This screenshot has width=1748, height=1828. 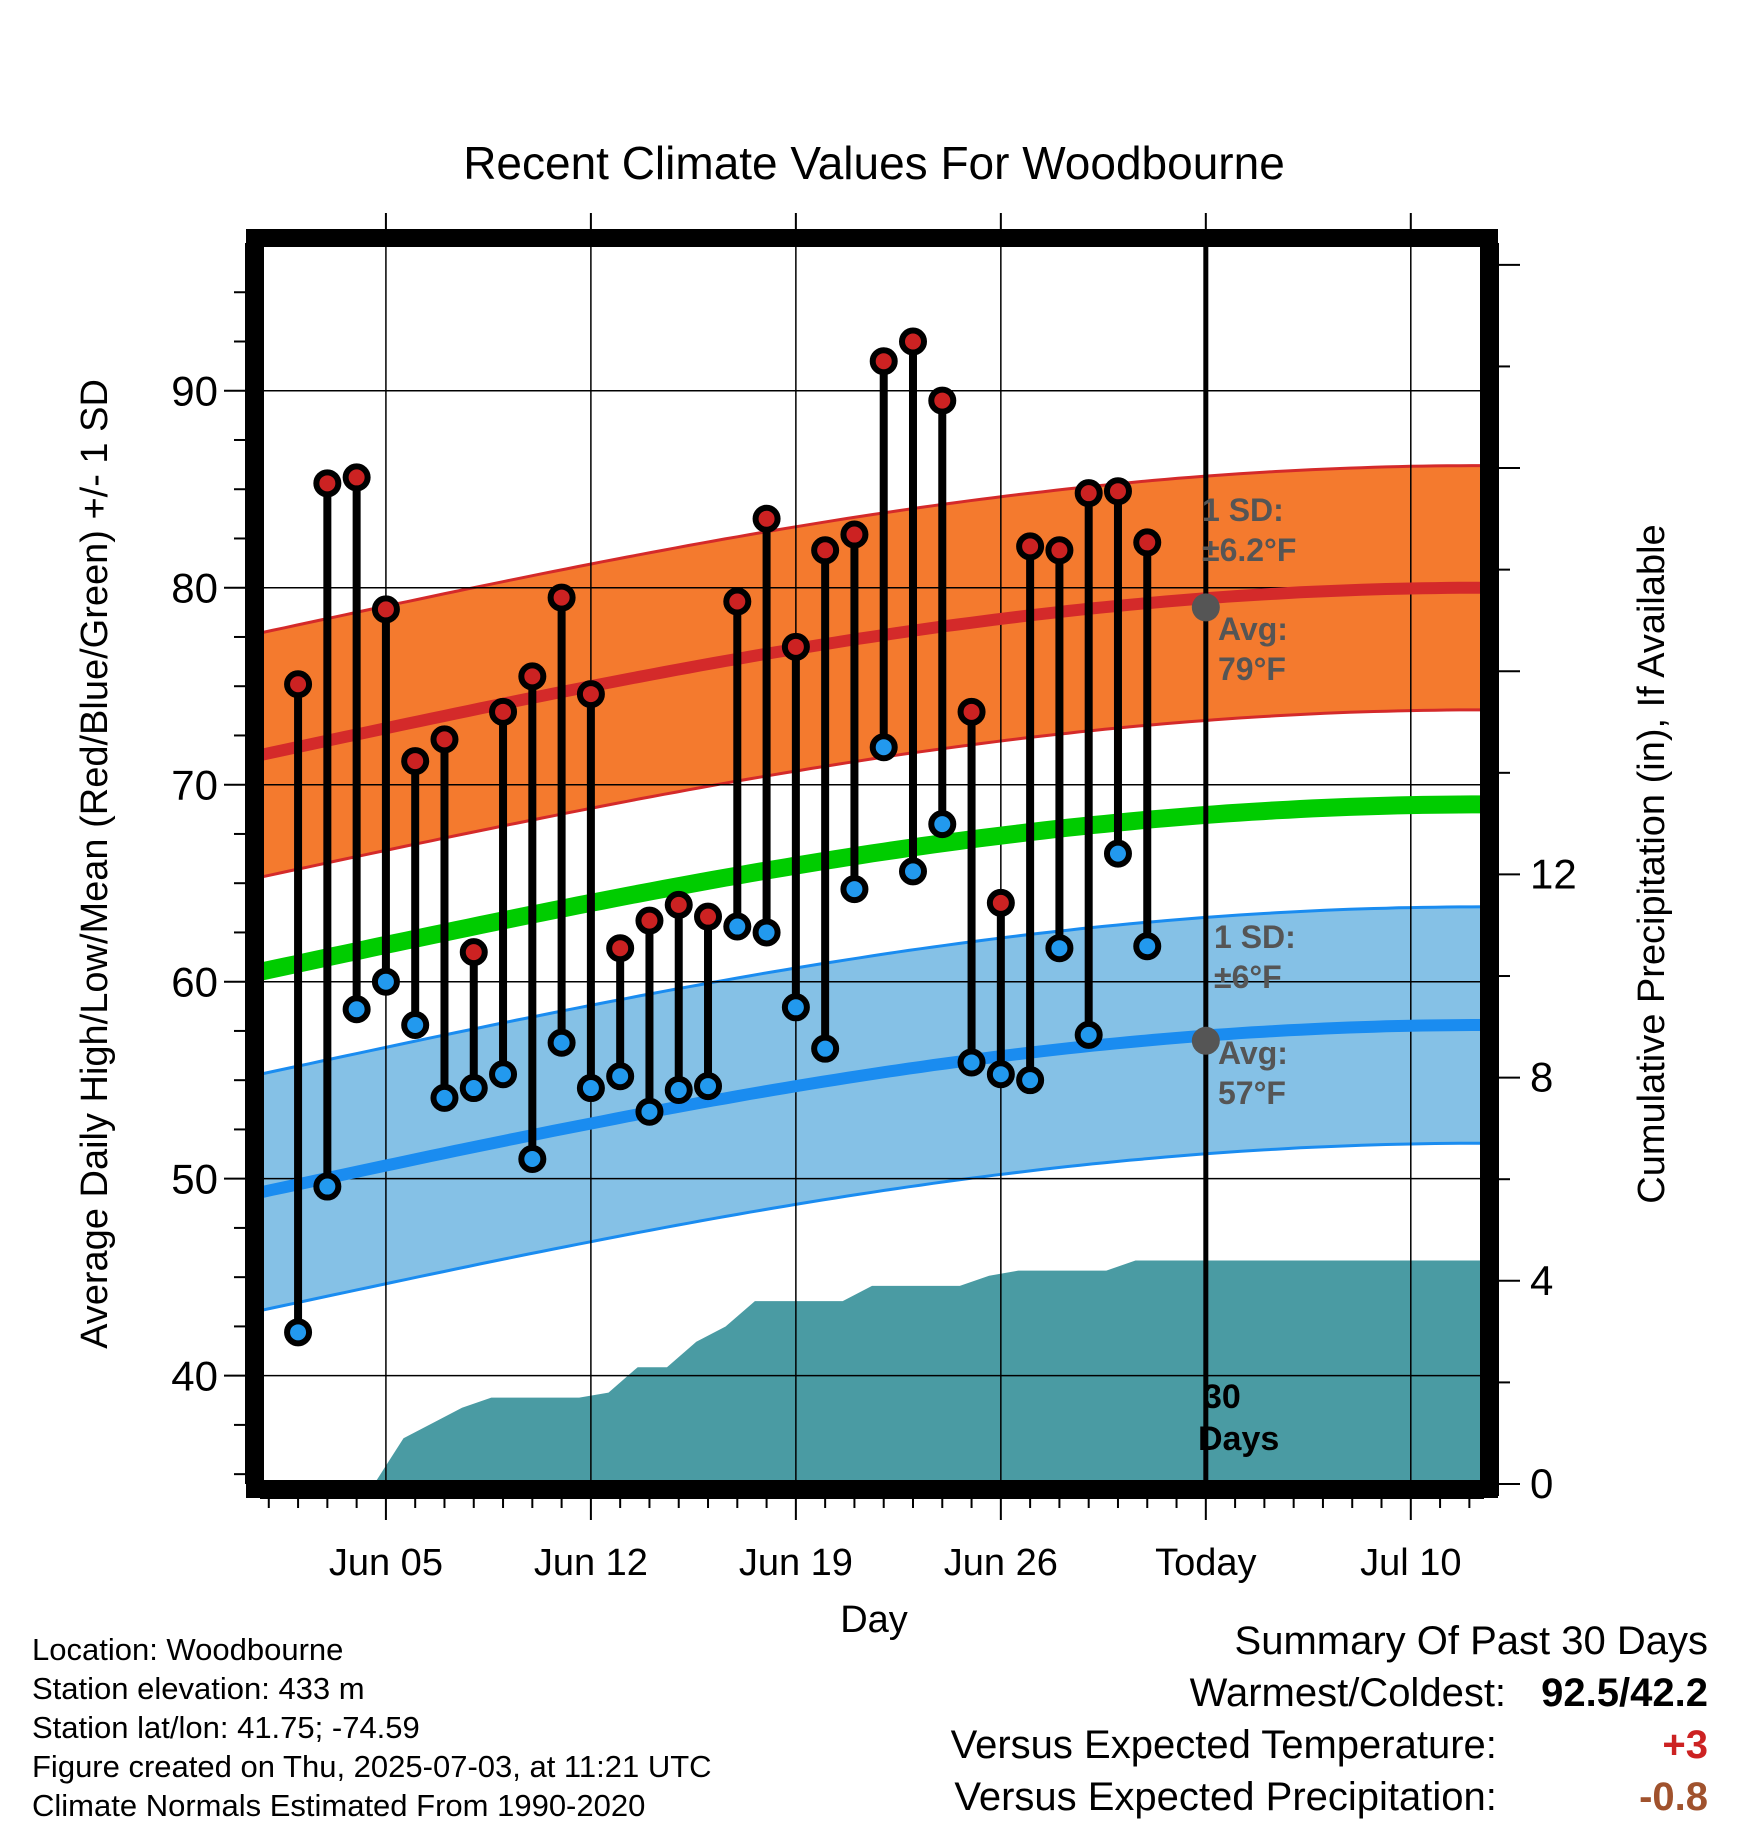 What do you see at coordinates (1223, 1745) in the screenshot?
I see `temp-anomaly-label: Versus Expected Temperature:` at bounding box center [1223, 1745].